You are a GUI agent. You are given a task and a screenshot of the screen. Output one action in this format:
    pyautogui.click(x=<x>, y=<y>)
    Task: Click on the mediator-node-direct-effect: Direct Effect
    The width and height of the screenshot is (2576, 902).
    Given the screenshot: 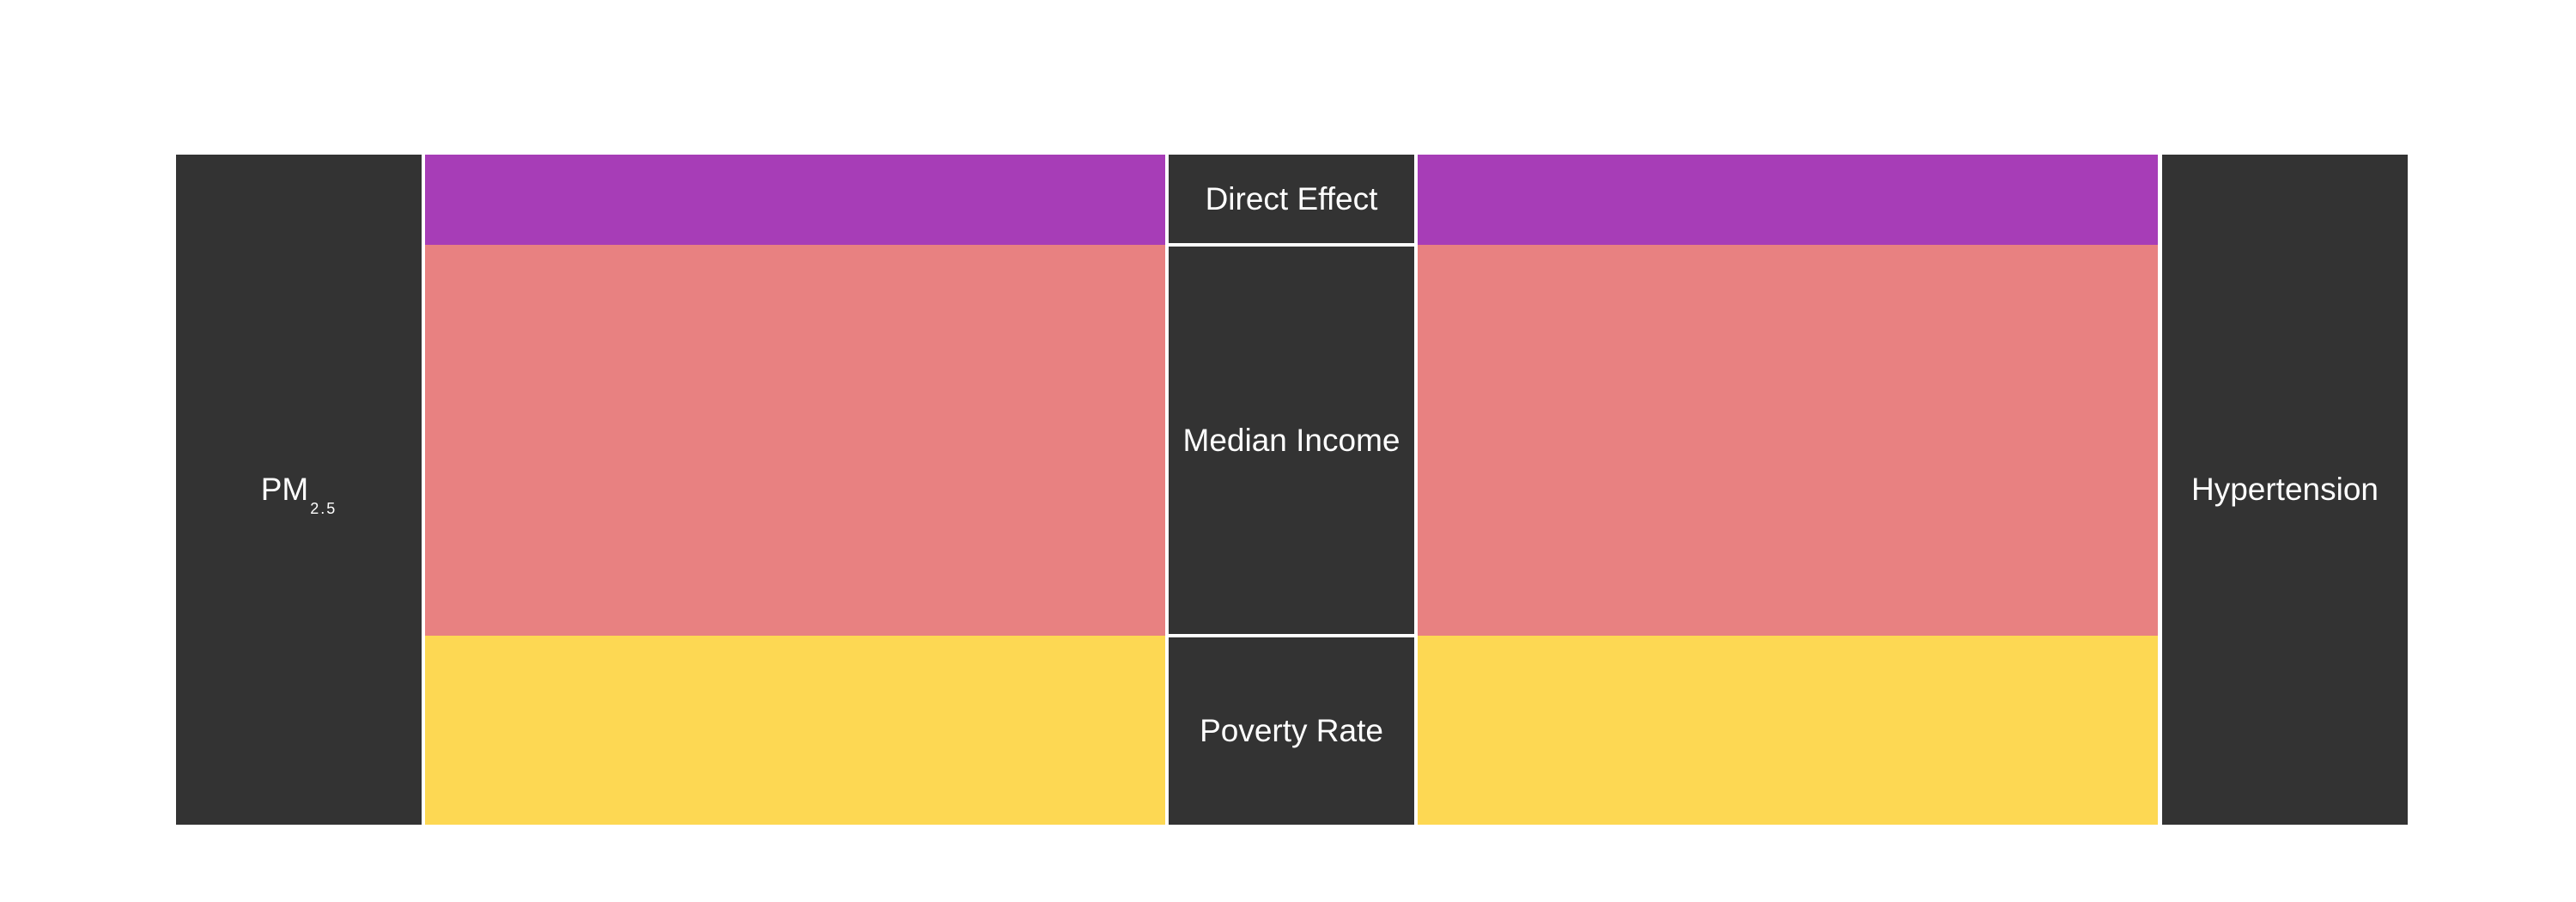 What is the action you would take?
    pyautogui.click(x=1291, y=199)
    